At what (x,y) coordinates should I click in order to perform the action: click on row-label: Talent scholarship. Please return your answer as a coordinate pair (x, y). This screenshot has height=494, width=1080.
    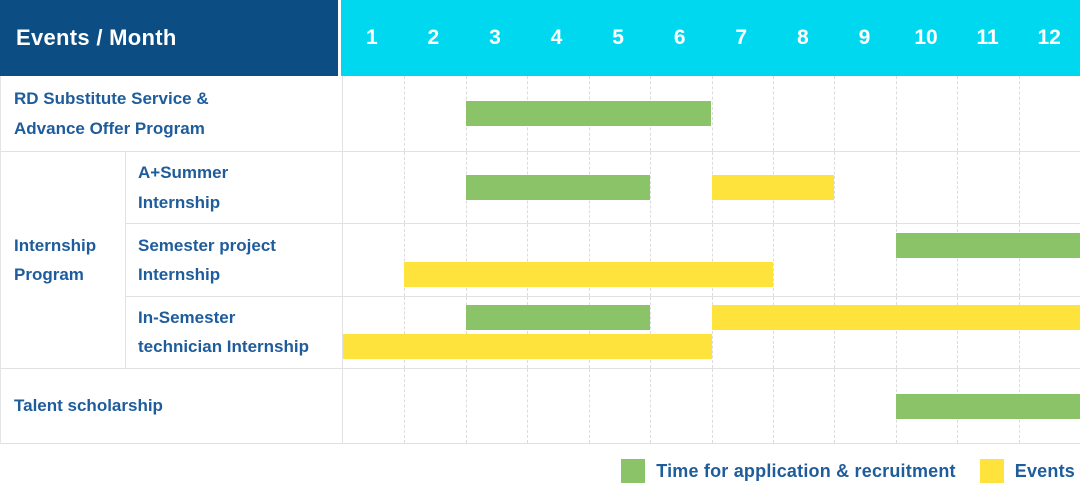
    Looking at the image, I should click on (88, 406).